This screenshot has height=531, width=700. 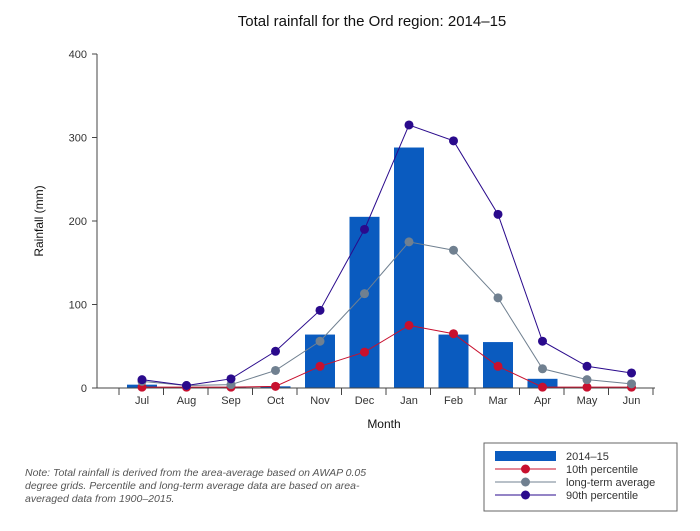 What do you see at coordinates (364, 294) in the screenshot?
I see `point-long-term-average-dec` at bounding box center [364, 294].